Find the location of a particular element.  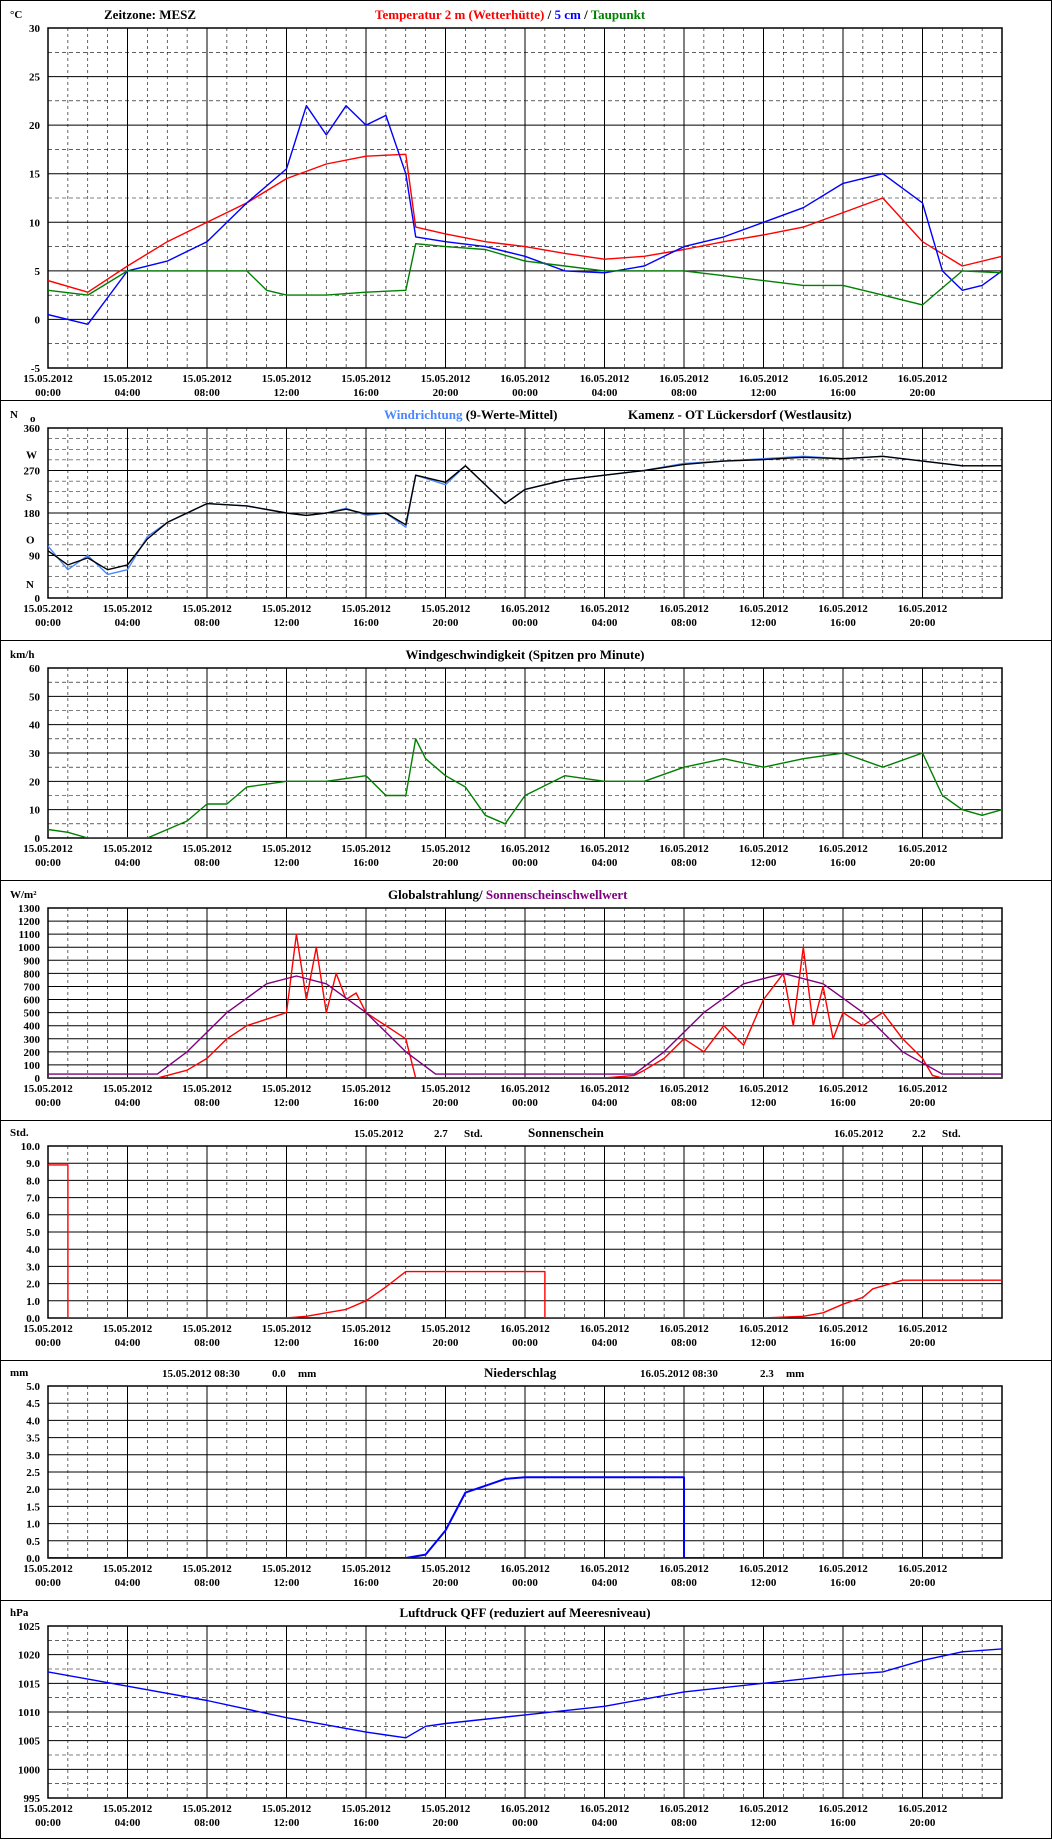

chart-title: Windrichtung (9-Werte-Mittel) is located at coordinates (470, 414).